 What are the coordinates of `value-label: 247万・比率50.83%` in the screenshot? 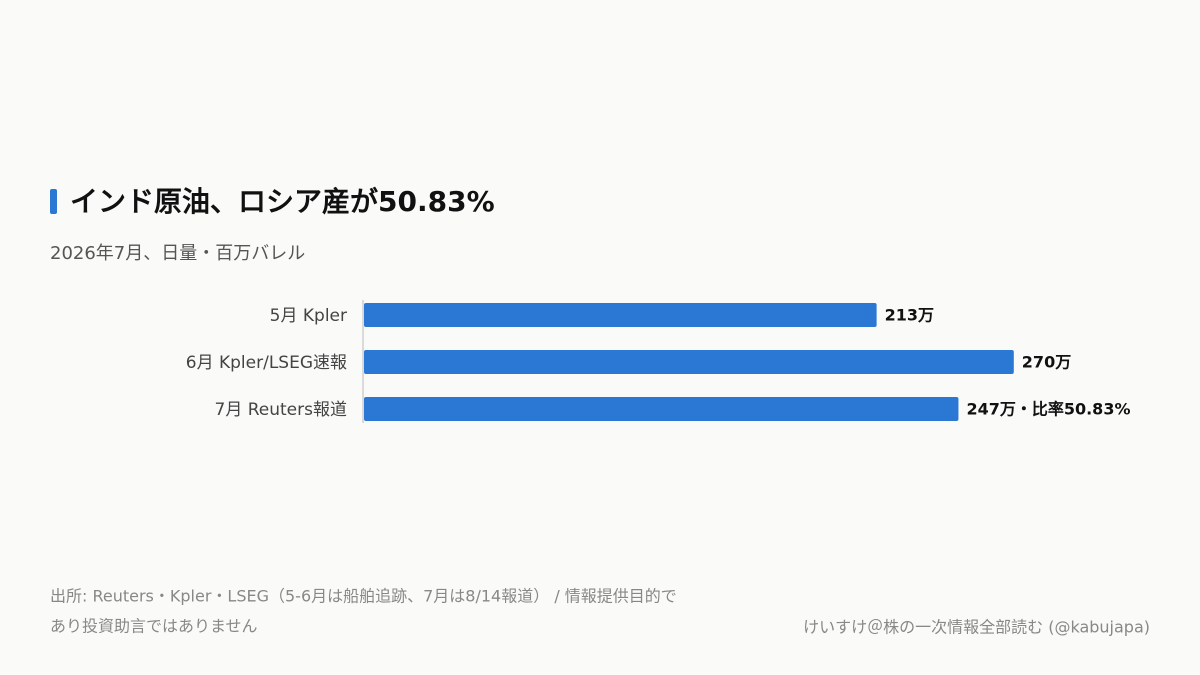 It's located at (1048, 409).